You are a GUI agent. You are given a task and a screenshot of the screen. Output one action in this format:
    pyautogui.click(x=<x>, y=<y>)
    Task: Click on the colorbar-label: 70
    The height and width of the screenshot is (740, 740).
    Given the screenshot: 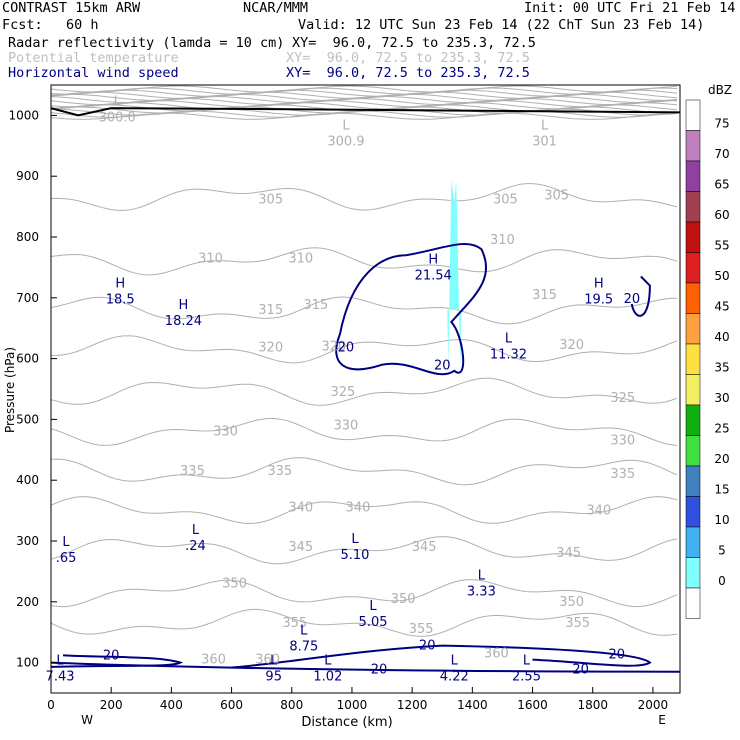 What is the action you would take?
    pyautogui.click(x=721, y=154)
    